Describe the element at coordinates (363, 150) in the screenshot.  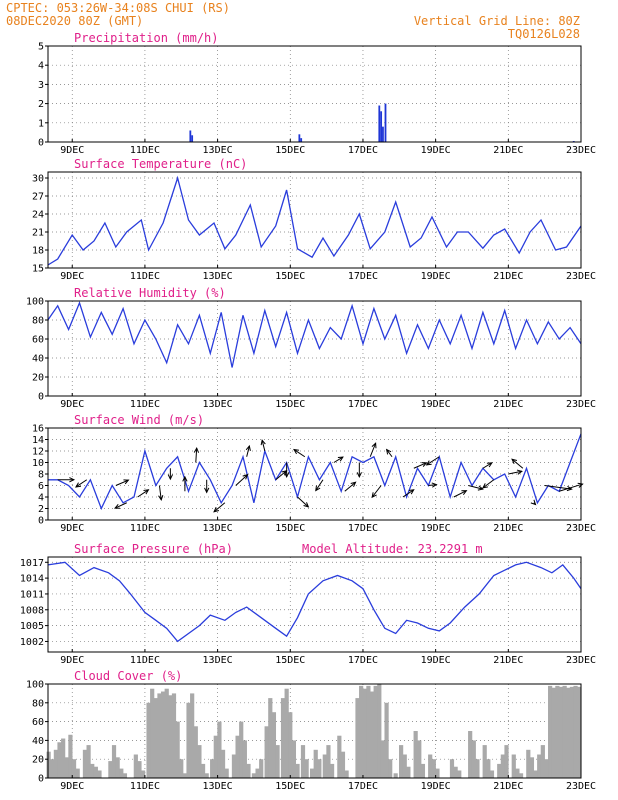
I see `xtick-label-precip-4: 17DEC` at that location.